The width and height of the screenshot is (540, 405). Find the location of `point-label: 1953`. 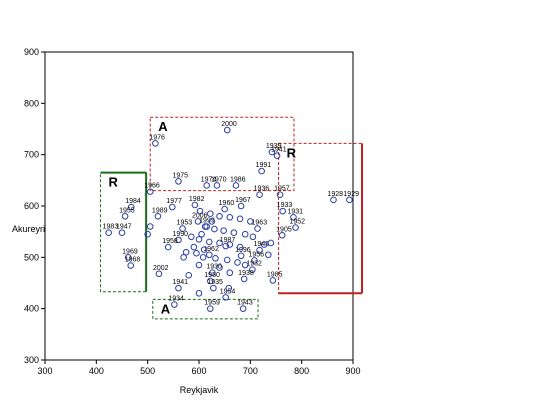

point-label: 1953 is located at coordinates (185, 223).